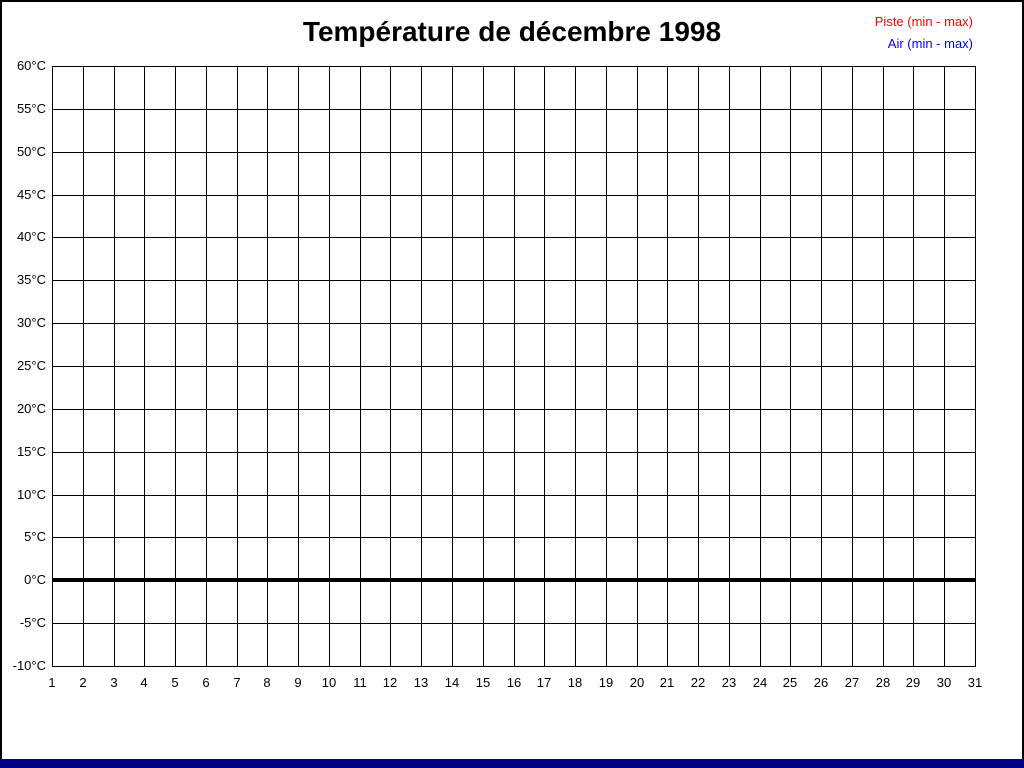 Image resolution: width=1024 pixels, height=768 pixels. What do you see at coordinates (975, 682) in the screenshot?
I see `x-tick-label: 31` at bounding box center [975, 682].